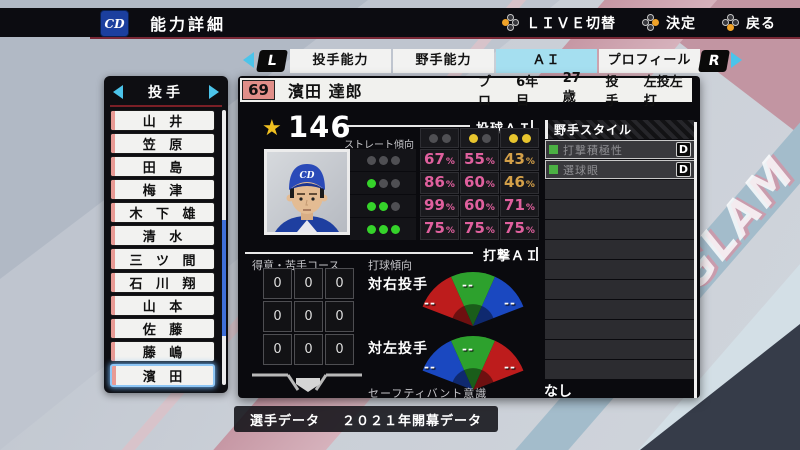 This screenshot has height=450, width=800. What do you see at coordinates (620, 129) in the screenshot?
I see `fielder-style-header: 野手スタイル` at bounding box center [620, 129].